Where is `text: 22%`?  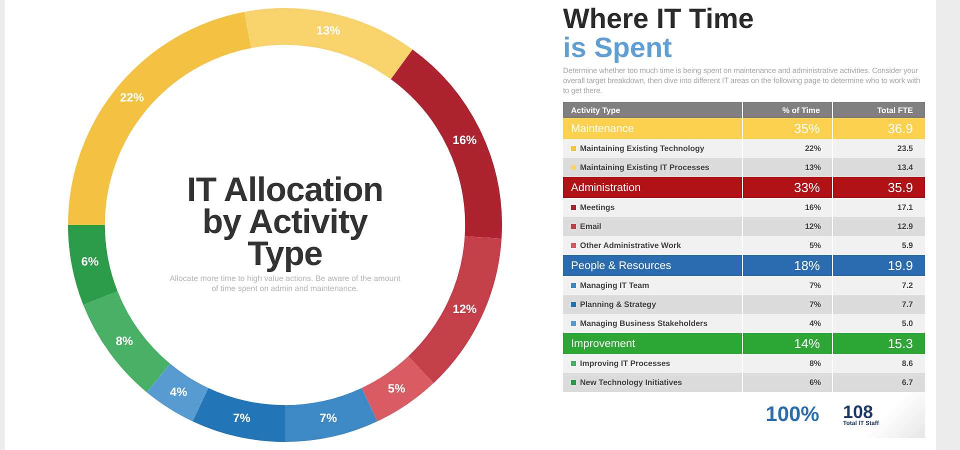 text: 22% is located at coordinates (812, 148).